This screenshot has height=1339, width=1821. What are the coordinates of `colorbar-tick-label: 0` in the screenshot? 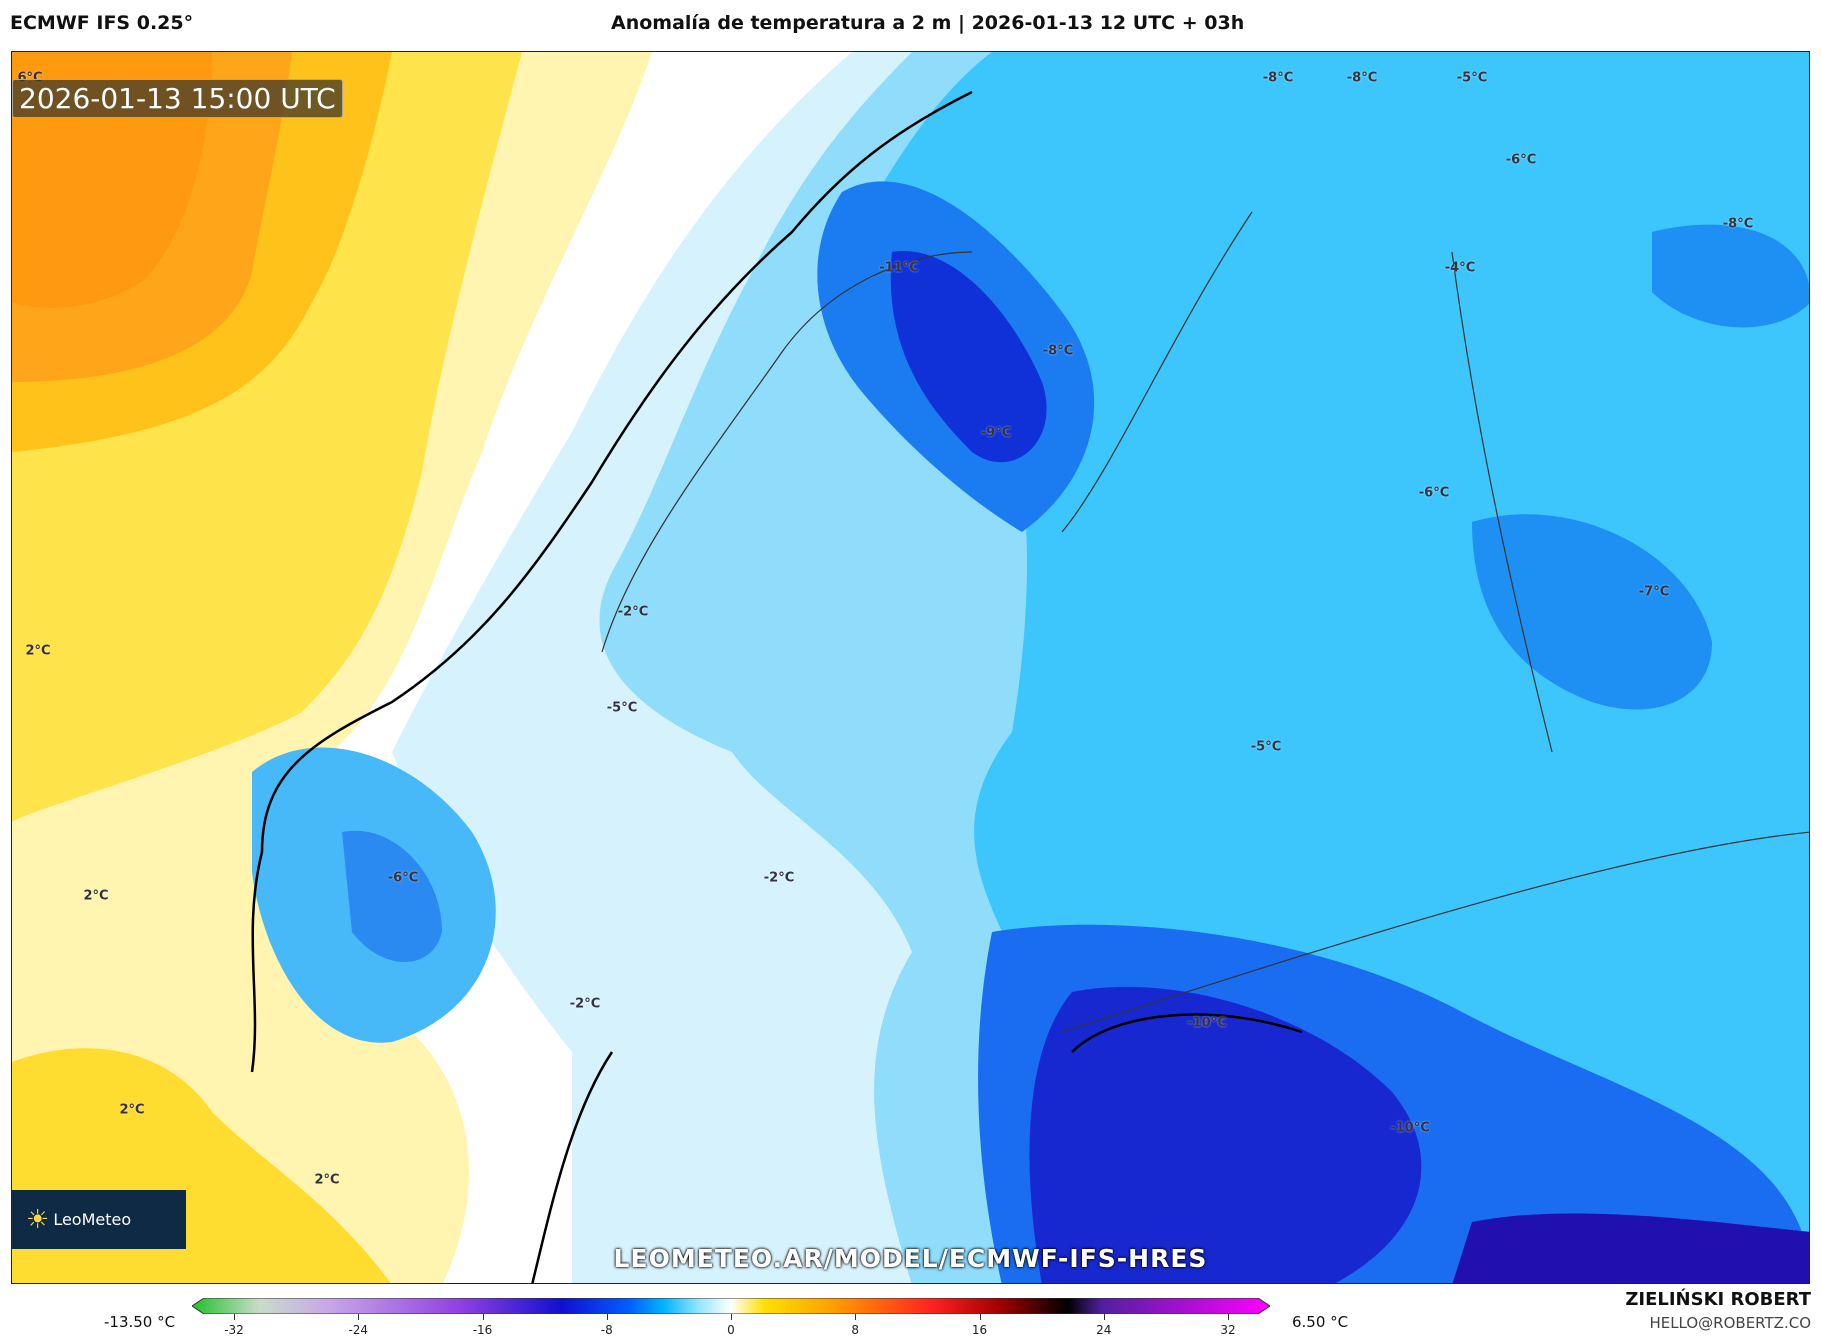 It's located at (731, 1330).